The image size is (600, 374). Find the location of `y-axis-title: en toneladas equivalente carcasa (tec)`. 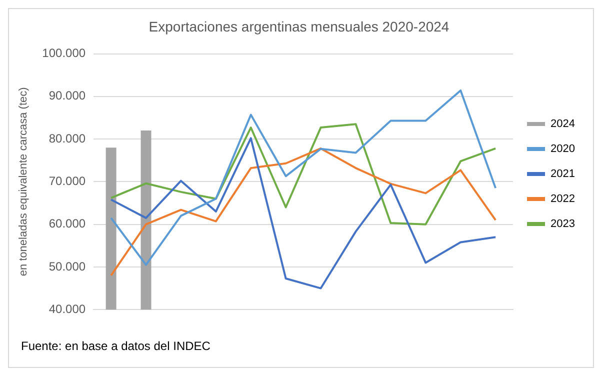

y-axis-title: en toneladas equivalente carcasa (tec) is located at coordinates (24, 181).